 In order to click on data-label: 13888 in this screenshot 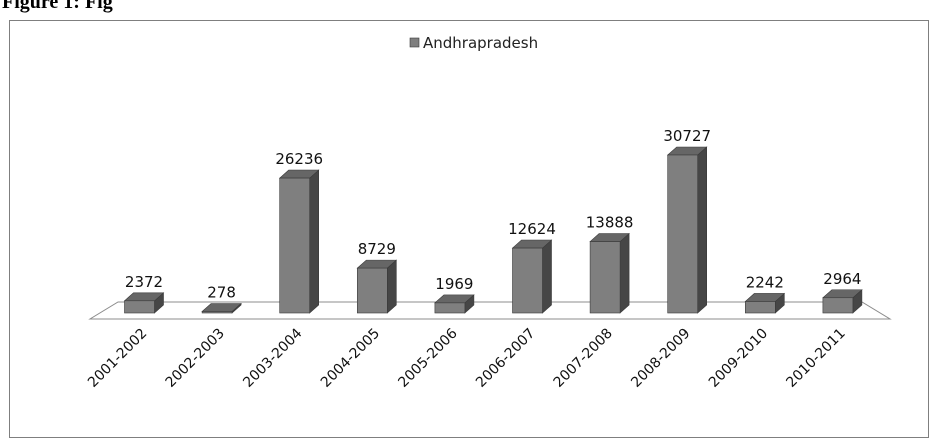, I will do `click(610, 223)`.